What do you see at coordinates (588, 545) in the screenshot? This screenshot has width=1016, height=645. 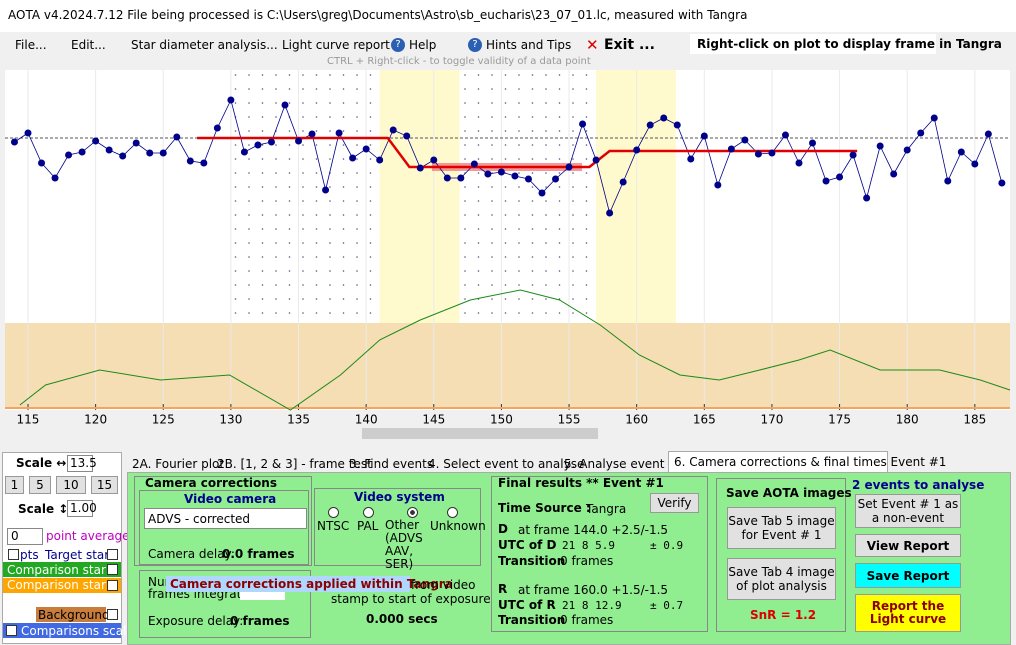 I see `utc-d-value: 21 8 5.9` at bounding box center [588, 545].